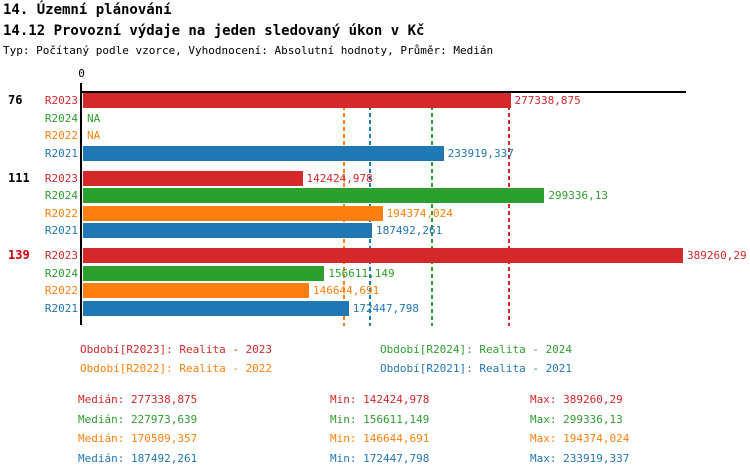  What do you see at coordinates (138, 419) in the screenshot?
I see `stat-median-R2024: Medián: 227973,639` at bounding box center [138, 419].